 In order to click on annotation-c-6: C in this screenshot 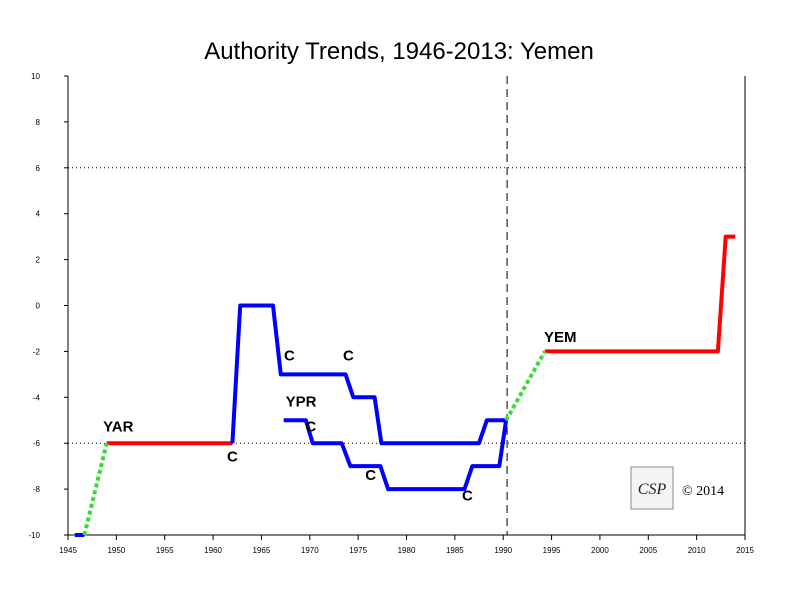, I will do `click(370, 475)`.